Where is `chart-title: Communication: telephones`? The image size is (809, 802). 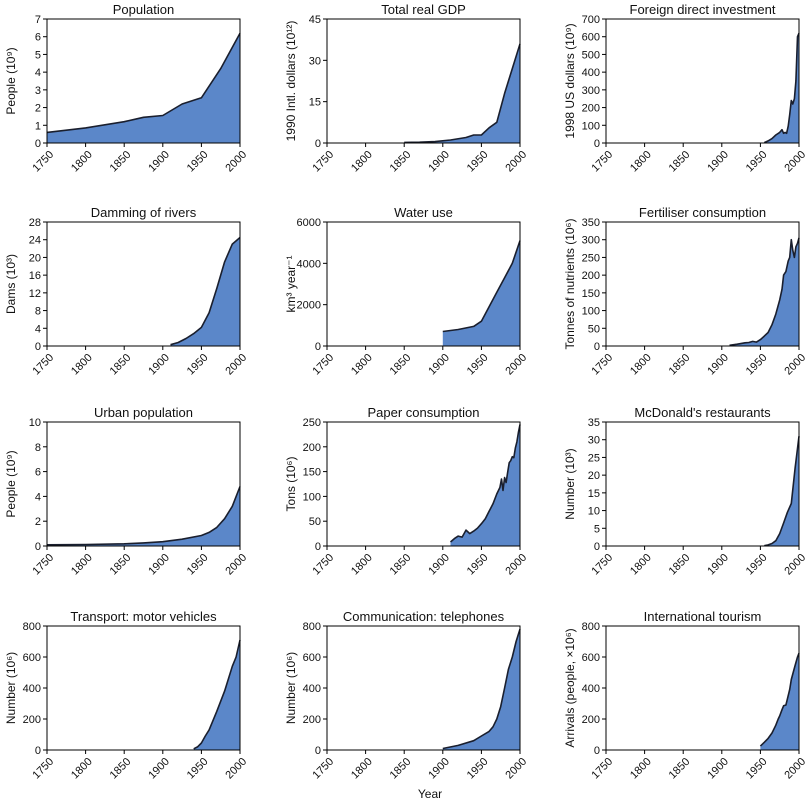 chart-title: Communication: telephones is located at coordinates (424, 616).